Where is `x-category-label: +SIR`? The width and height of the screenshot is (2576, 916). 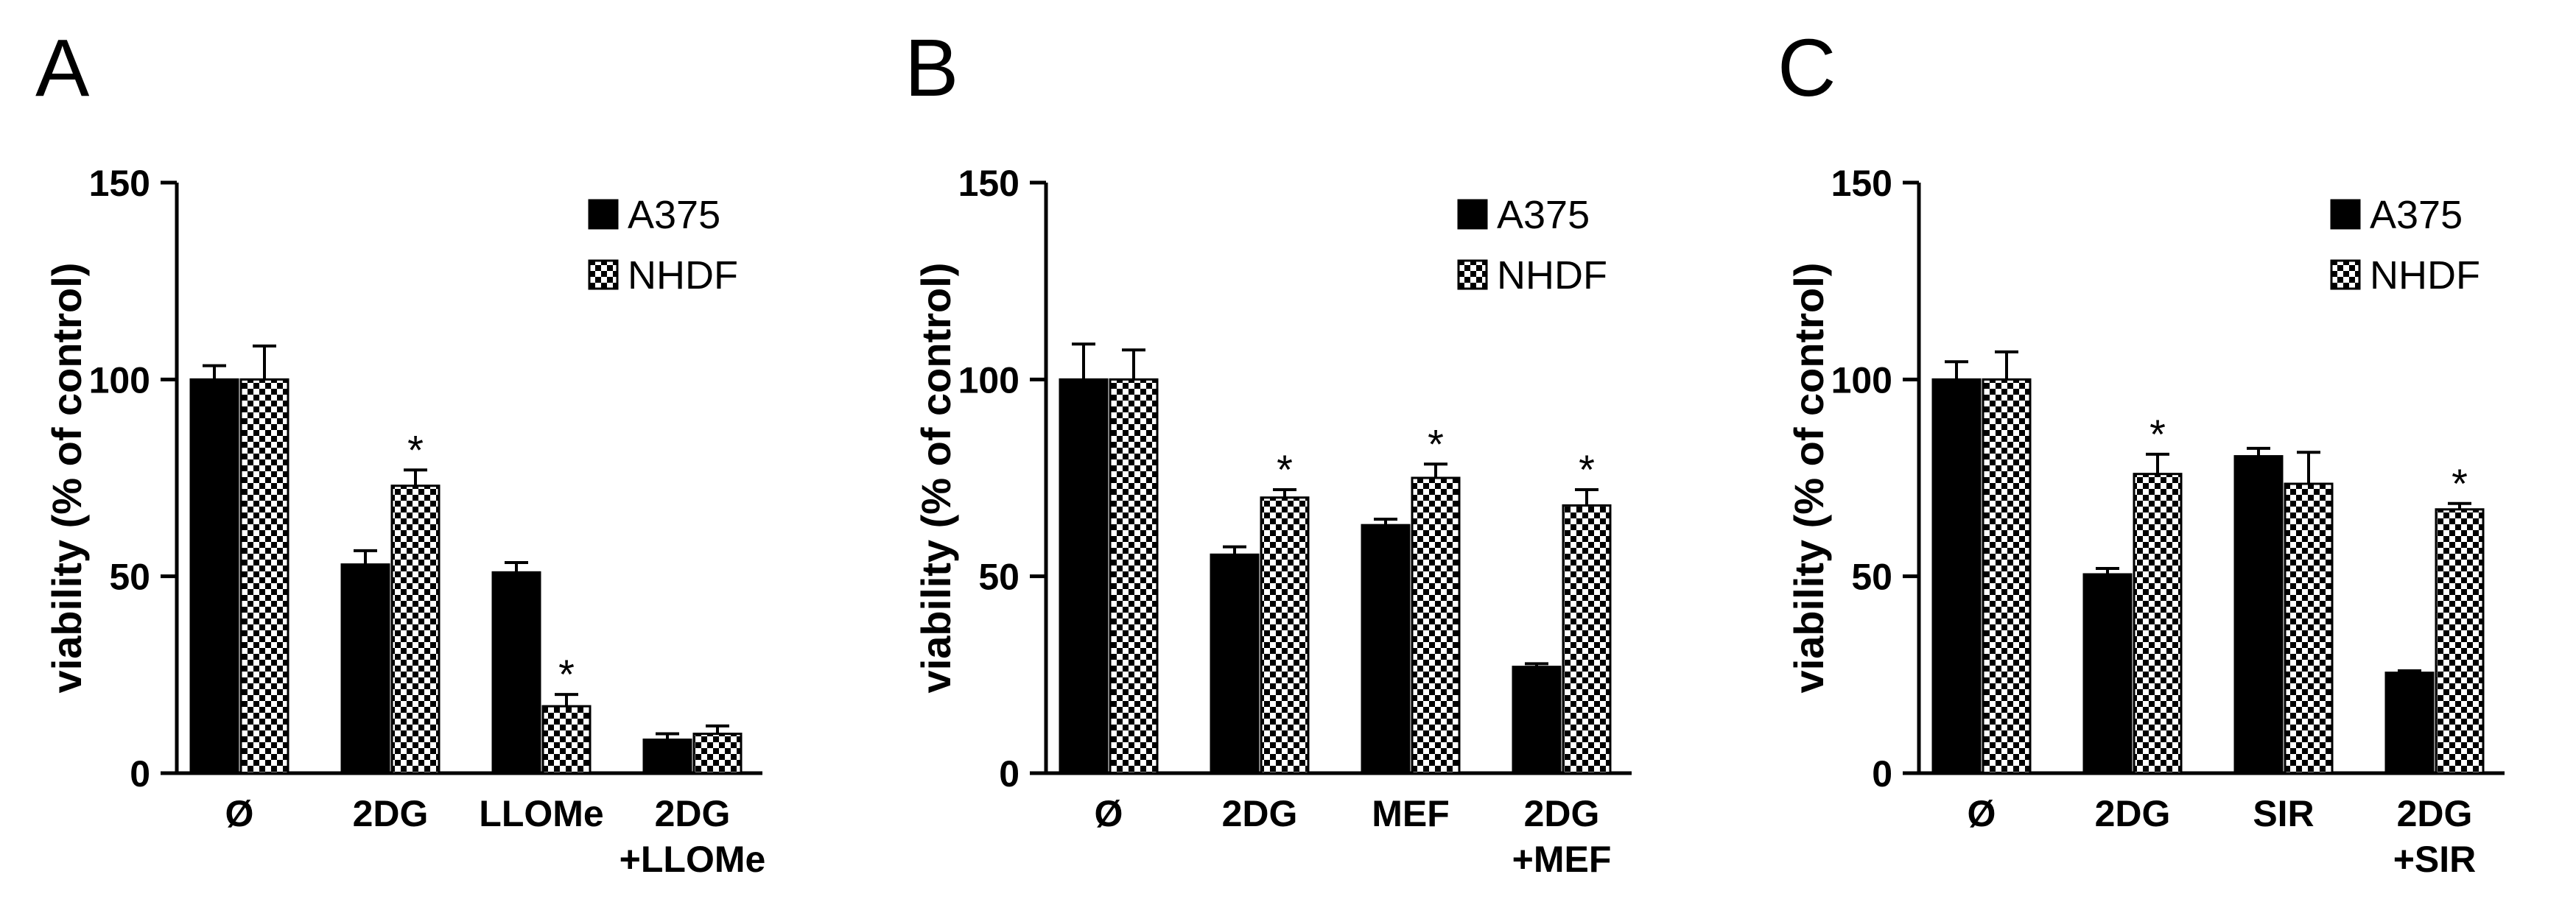 x-category-label: +SIR is located at coordinates (2435, 859).